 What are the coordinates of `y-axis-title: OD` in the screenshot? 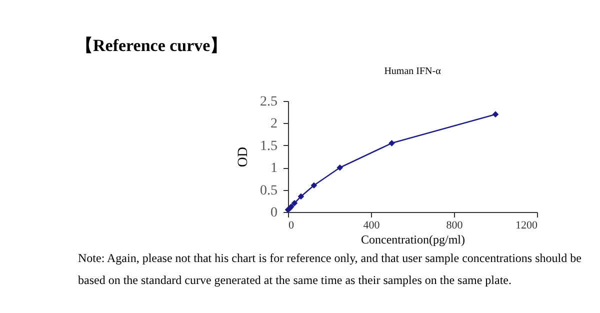 It's located at (243, 157).